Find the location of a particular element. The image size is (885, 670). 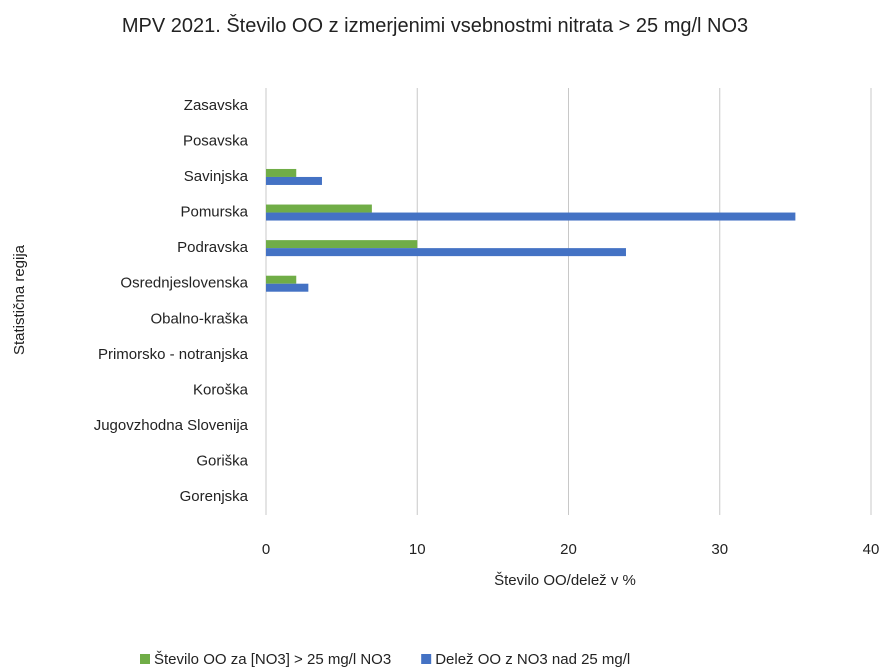

x-tick-label: 20 is located at coordinates (568, 549).